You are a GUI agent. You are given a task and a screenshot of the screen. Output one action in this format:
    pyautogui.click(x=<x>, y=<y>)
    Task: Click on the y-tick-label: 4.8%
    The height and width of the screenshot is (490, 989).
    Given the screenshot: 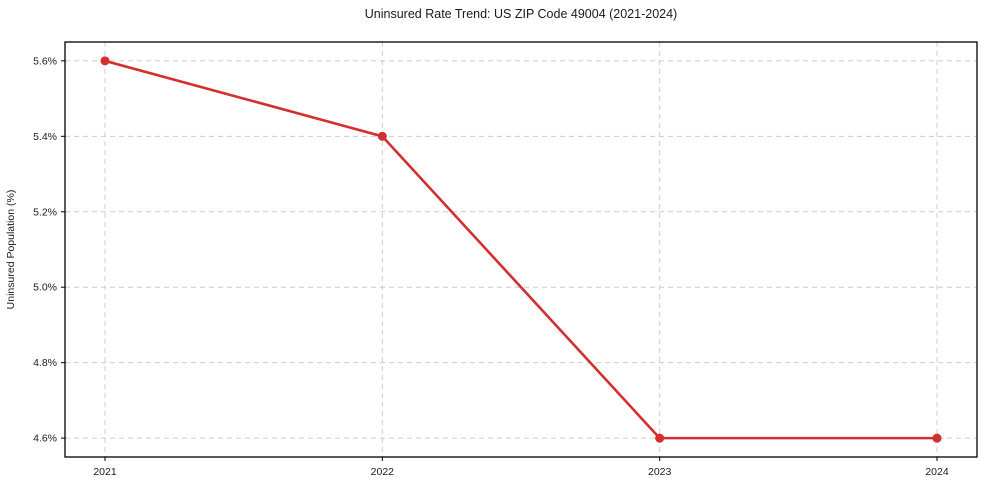 What is the action you would take?
    pyautogui.click(x=45, y=363)
    